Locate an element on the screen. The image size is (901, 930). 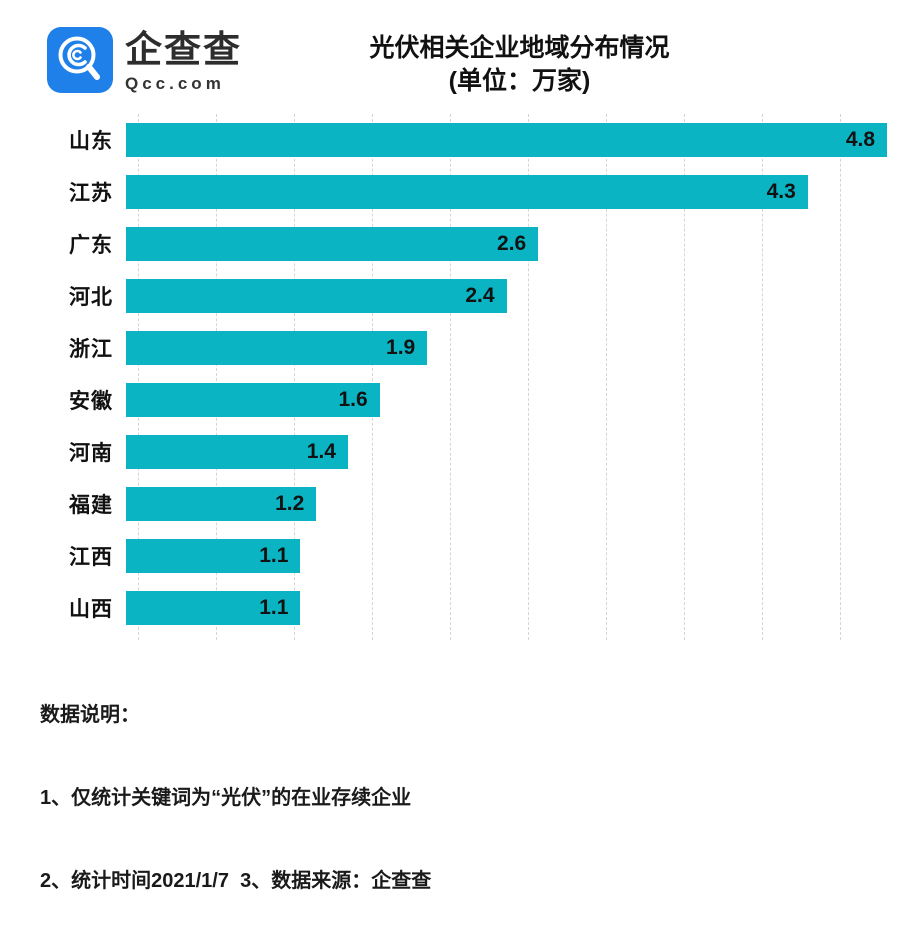
bar-row: 江苏 4.3 is located at coordinates (467, 192).